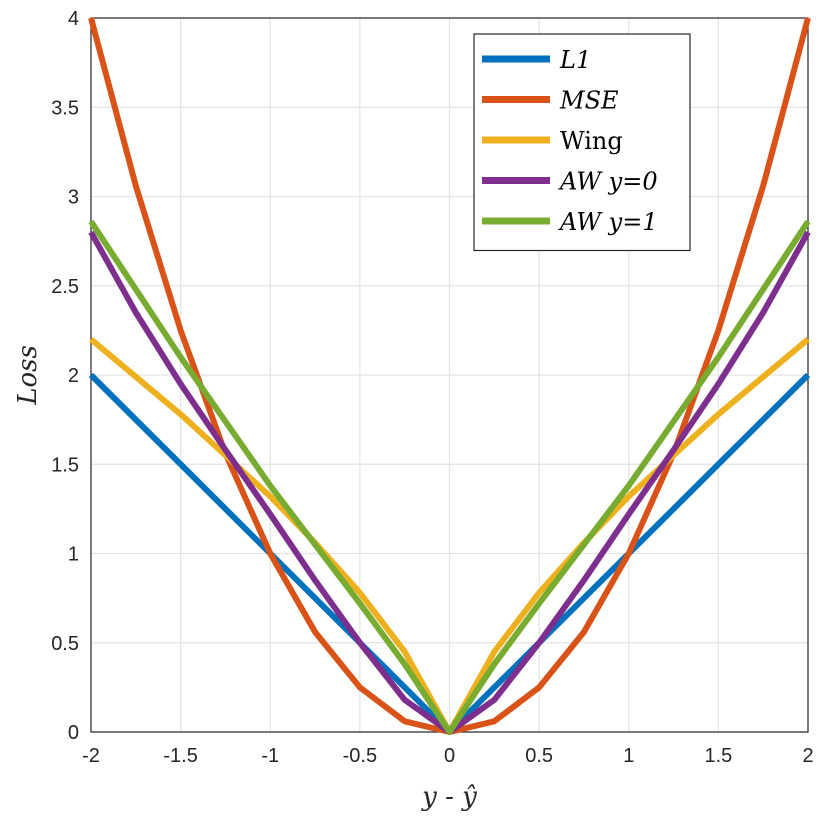  I want to click on y-tick-label: 4, so click(73, 19).